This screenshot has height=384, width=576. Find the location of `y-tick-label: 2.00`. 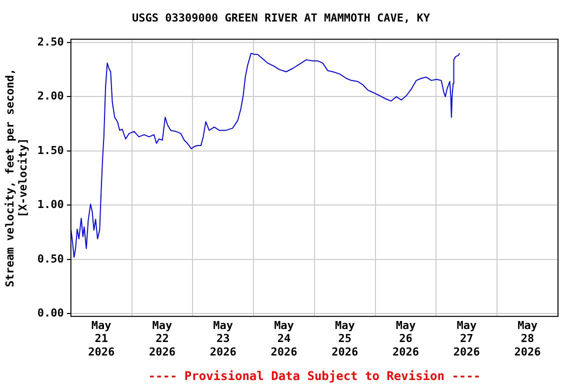

y-tick-label: 2.00 is located at coordinates (50, 96).